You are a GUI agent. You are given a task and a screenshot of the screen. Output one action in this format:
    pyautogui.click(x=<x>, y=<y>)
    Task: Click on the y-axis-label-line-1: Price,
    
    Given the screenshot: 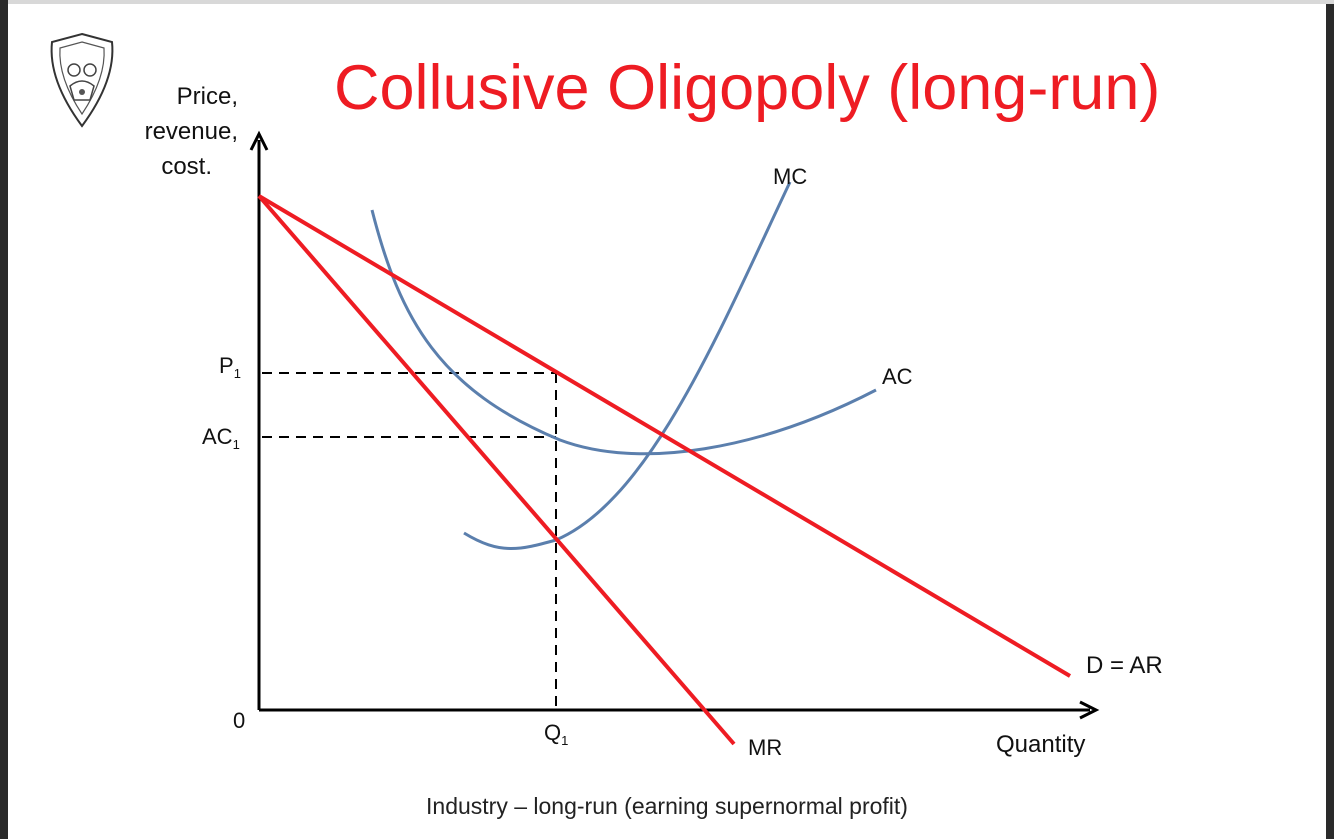 What is the action you would take?
    pyautogui.click(x=207, y=96)
    